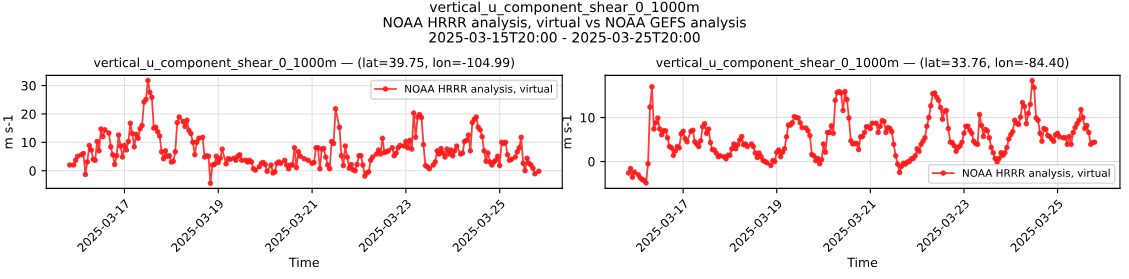  What do you see at coordinates (28, 86) in the screenshot?
I see `y-tick-label: 30` at bounding box center [28, 86].